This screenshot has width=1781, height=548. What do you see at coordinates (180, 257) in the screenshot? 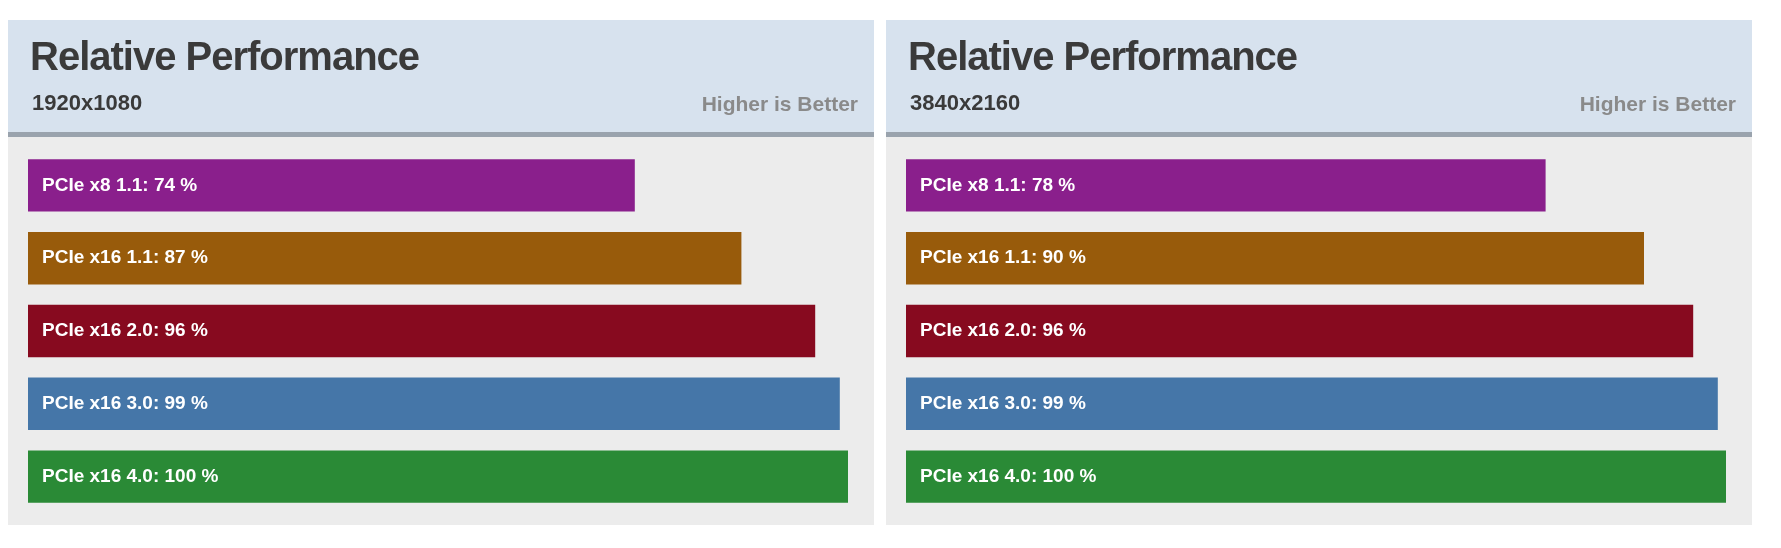
I see `data-label: : 87 %` at bounding box center [180, 257].